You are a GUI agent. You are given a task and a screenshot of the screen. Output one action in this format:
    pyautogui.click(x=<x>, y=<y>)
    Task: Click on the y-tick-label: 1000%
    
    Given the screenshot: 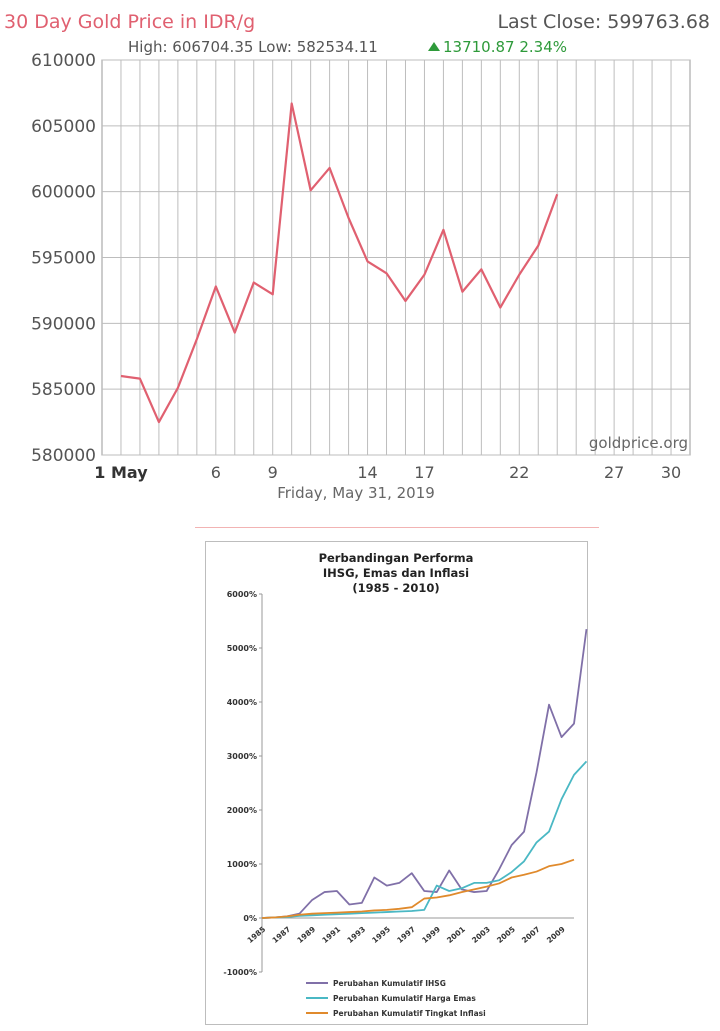 What is the action you would take?
    pyautogui.click(x=242, y=864)
    